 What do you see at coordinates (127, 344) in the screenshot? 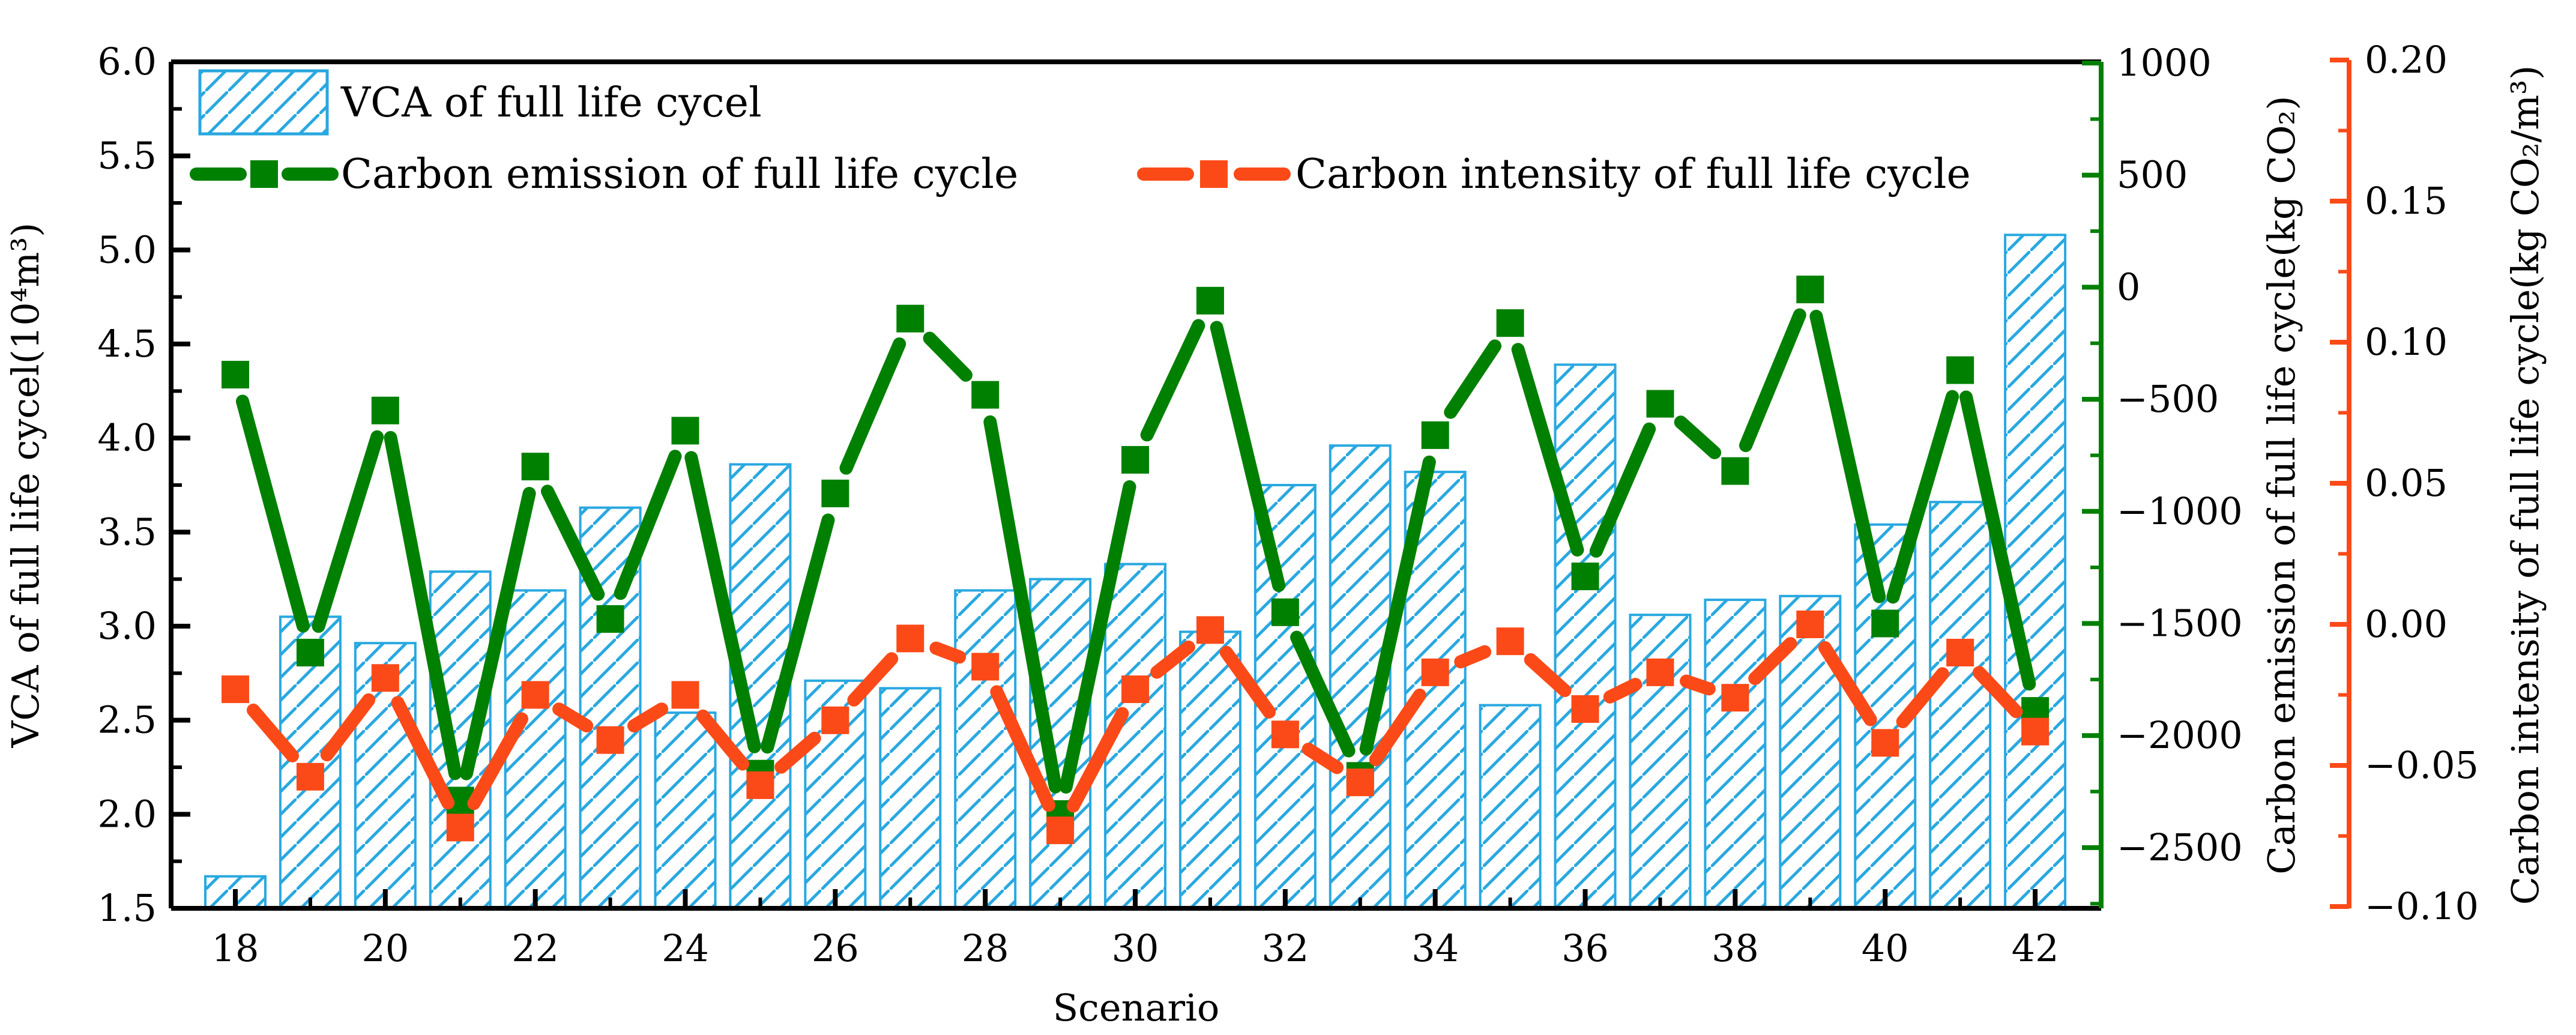
I see `left-tick-label: 4.5` at bounding box center [127, 344].